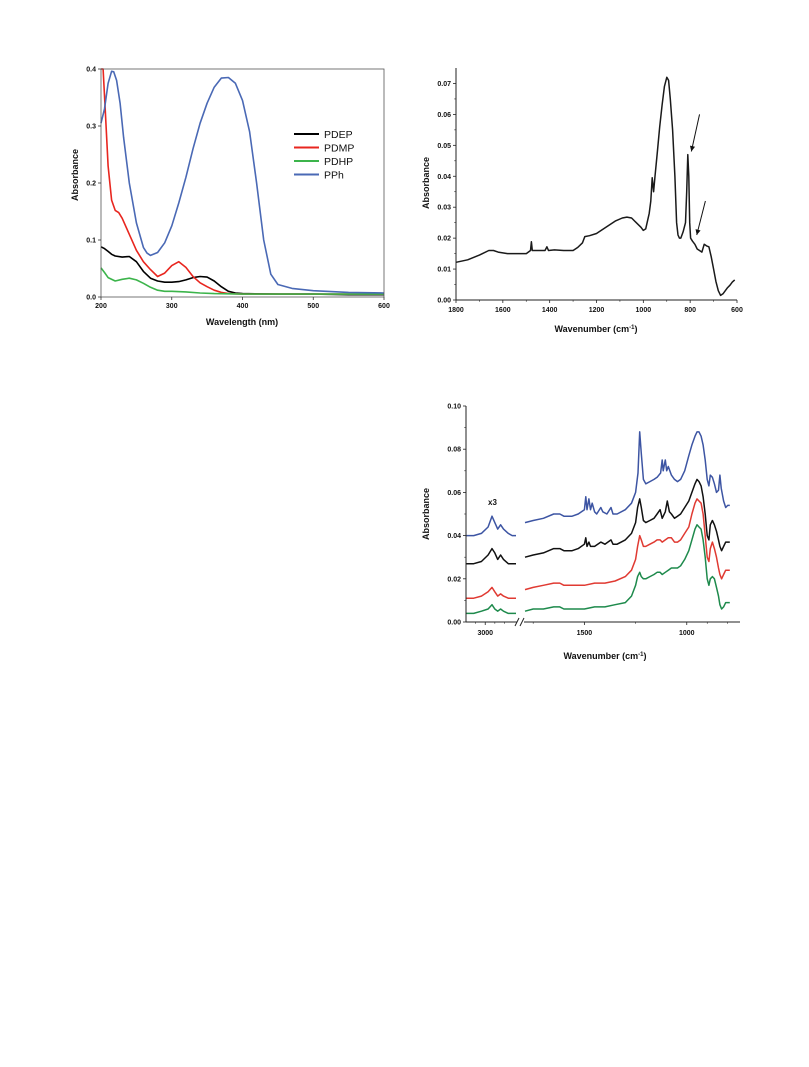  I want to click on ir1-x-tick-label: 1400, so click(550, 310).